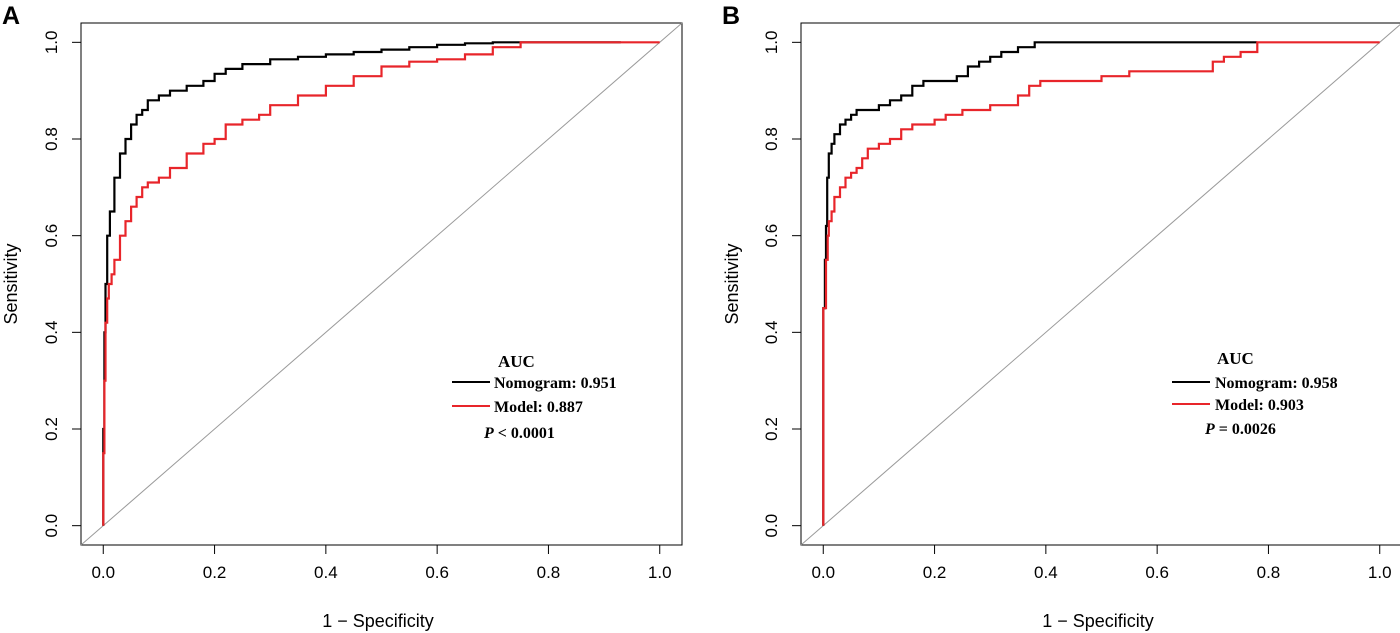  I want to click on x-axis-title-b: 1 − Specificity, so click(1098, 621).